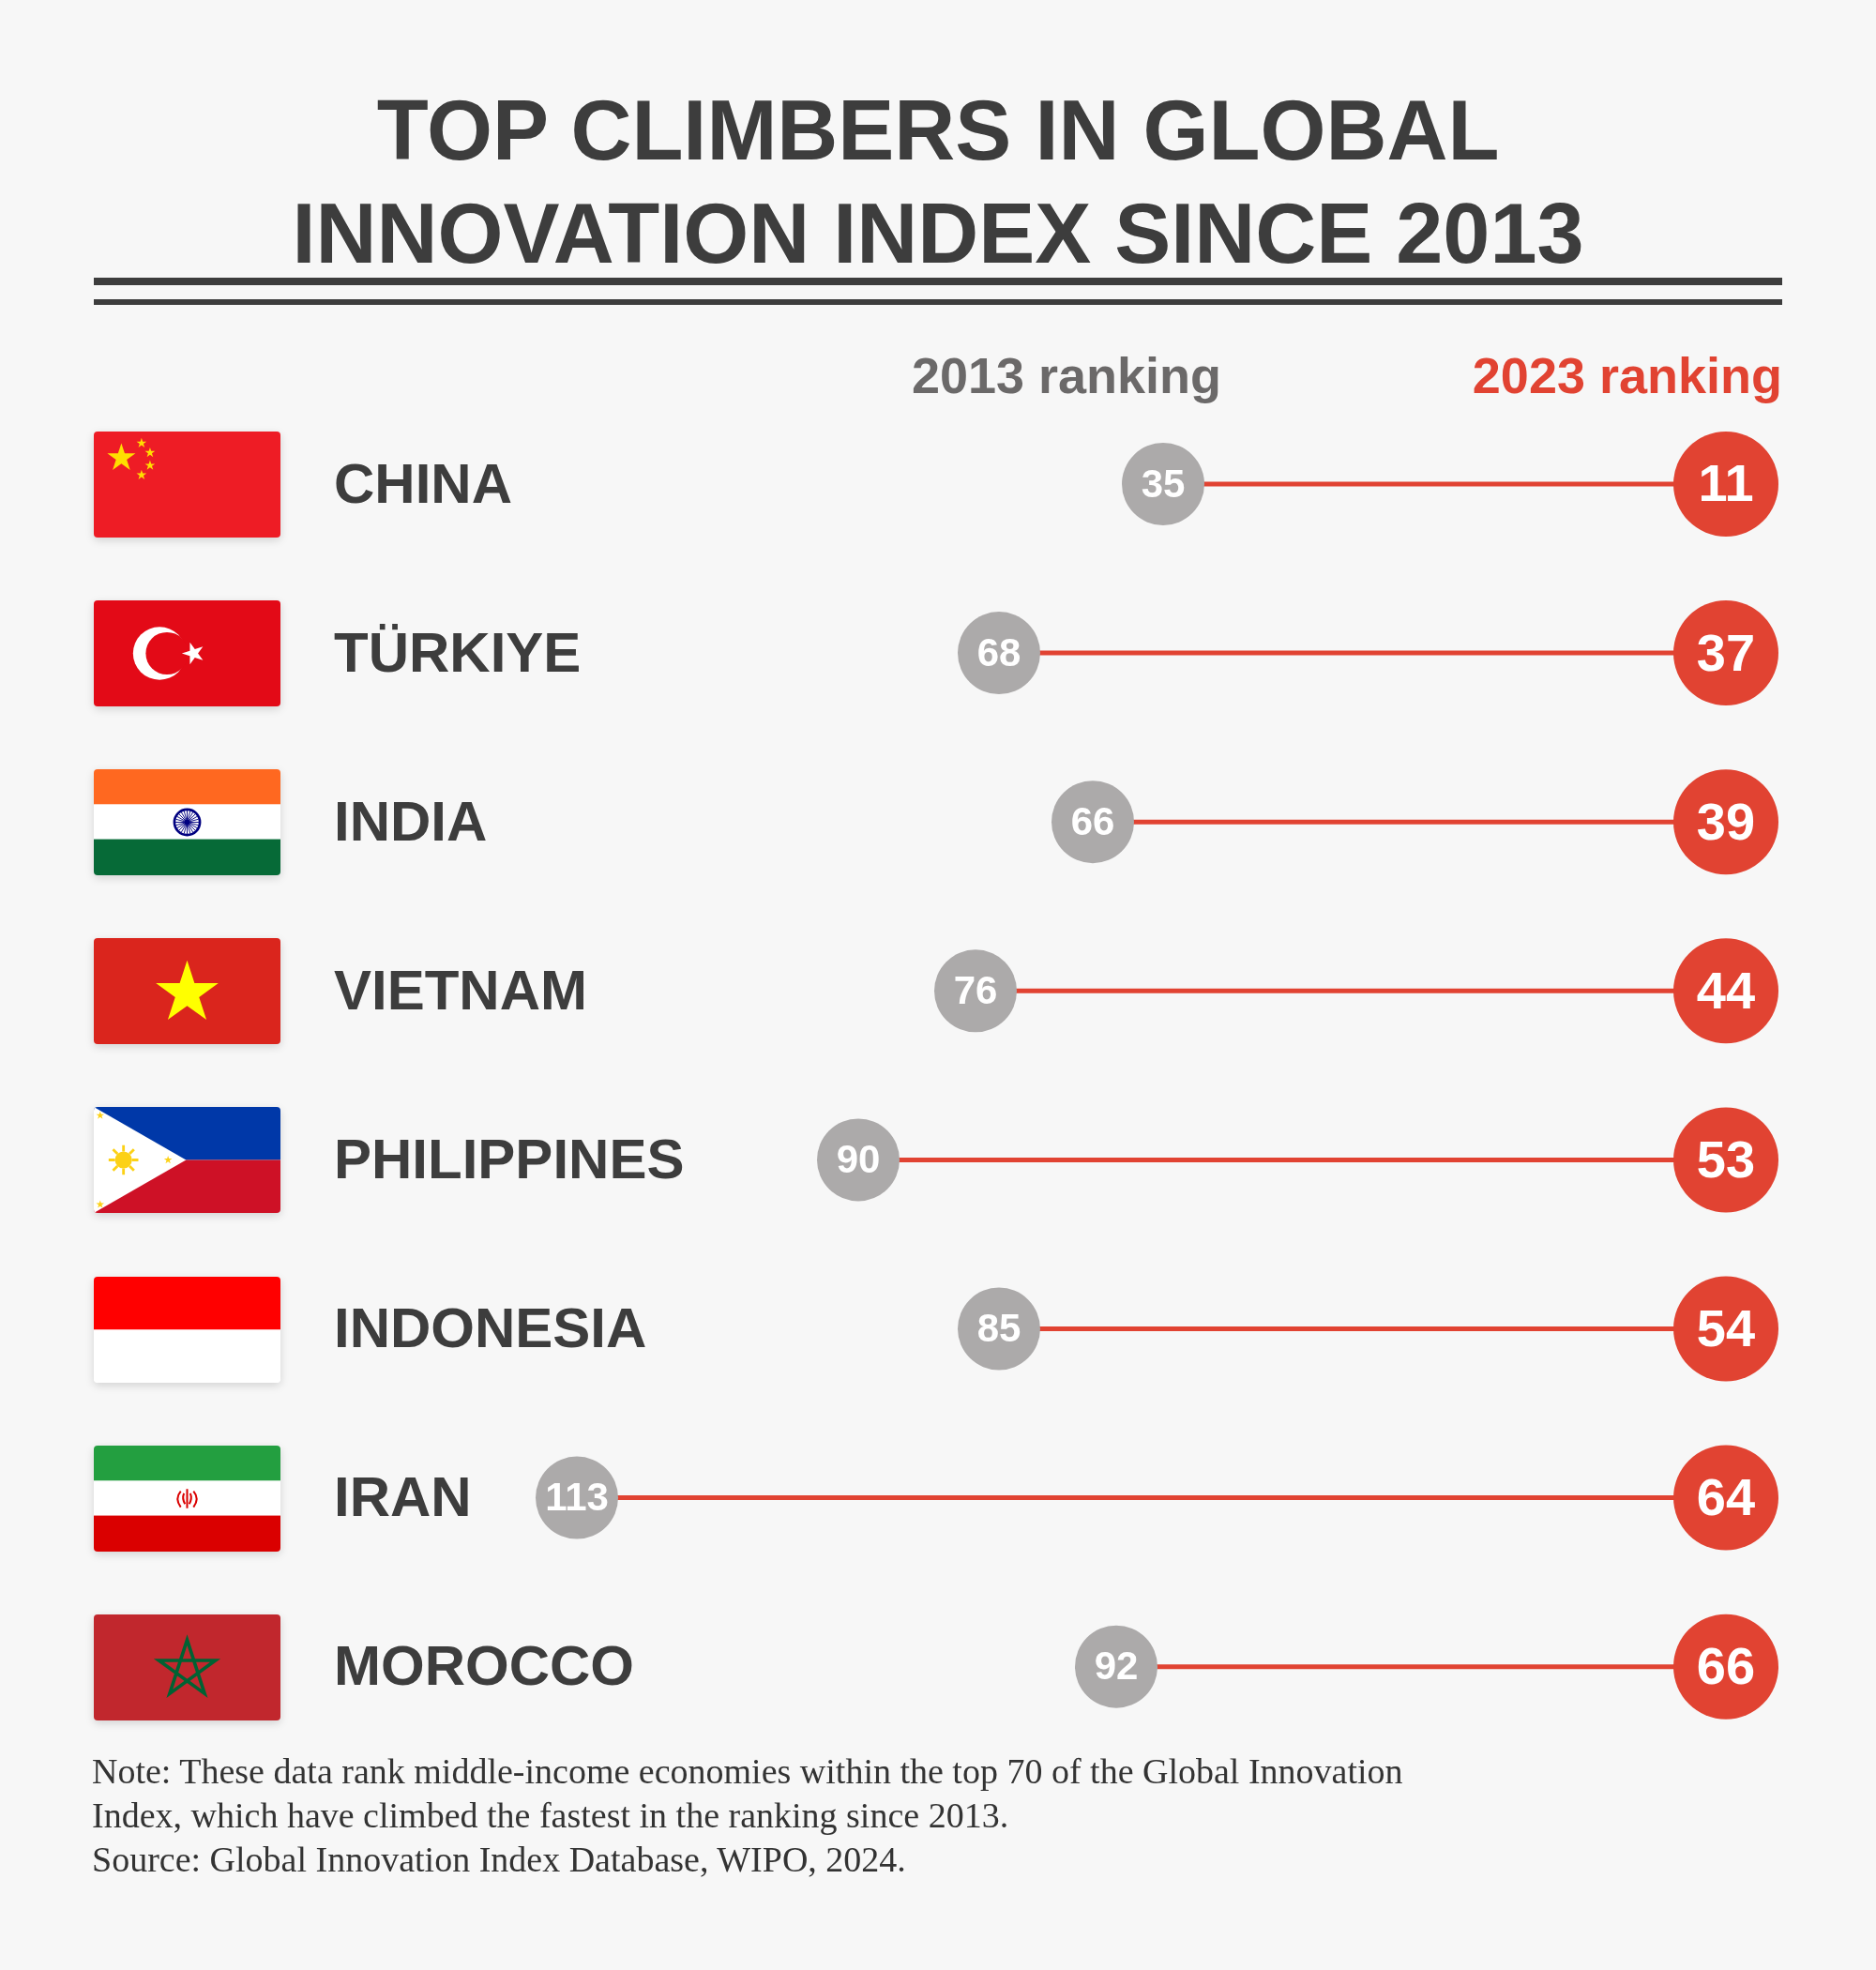 This screenshot has height=1970, width=1876. What do you see at coordinates (490, 1328) in the screenshot?
I see `category-label: INDONESIA` at bounding box center [490, 1328].